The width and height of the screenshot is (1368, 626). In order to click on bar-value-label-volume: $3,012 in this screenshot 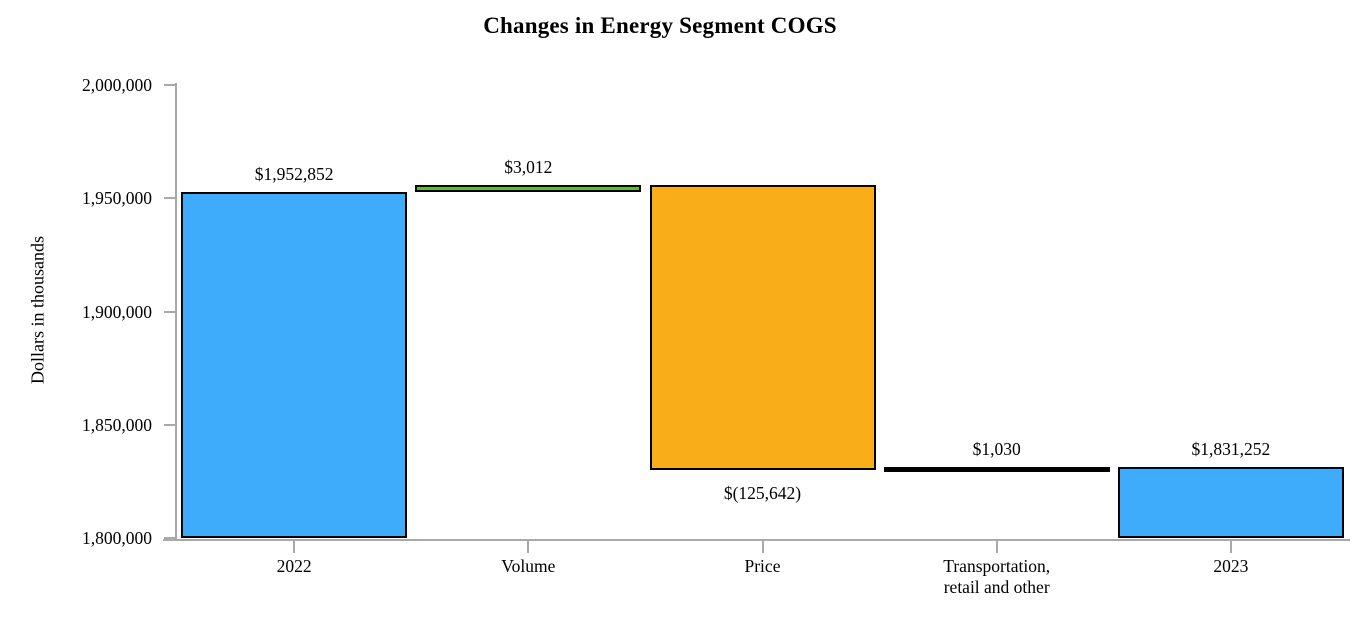, I will do `click(528, 166)`.